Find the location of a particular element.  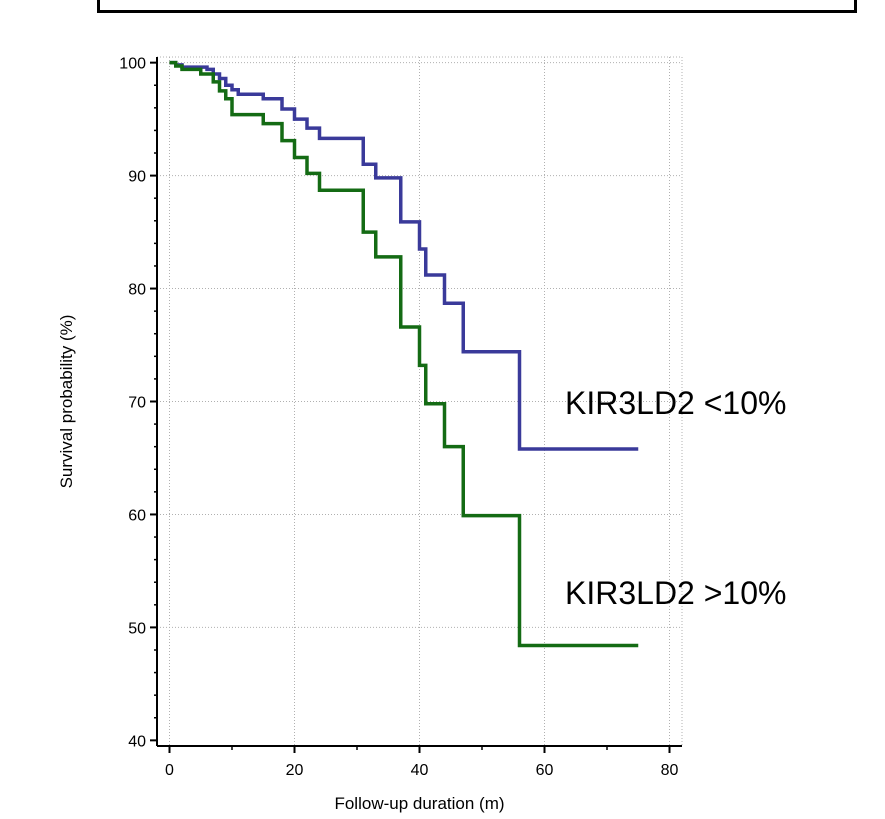

top-frame-box is located at coordinates (477, 6).